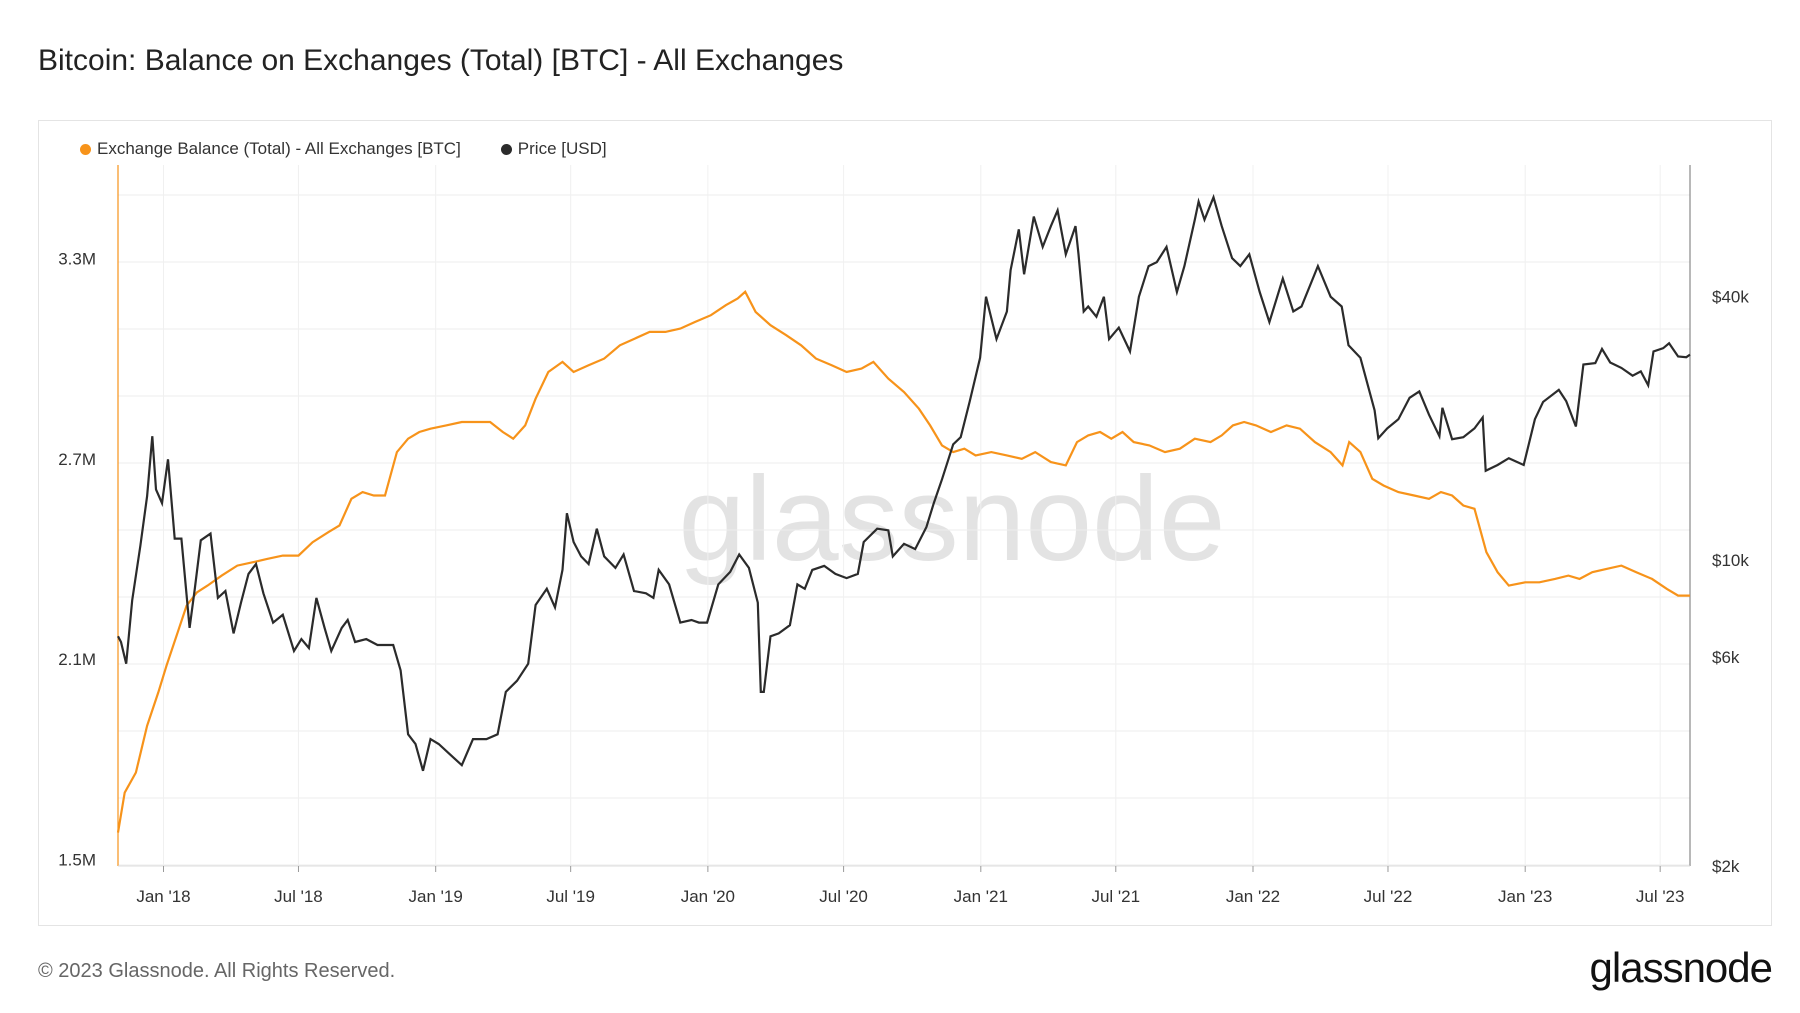 This screenshot has width=1800, height=1013. I want to click on y-right-tick-label: $10k, so click(1730, 560).